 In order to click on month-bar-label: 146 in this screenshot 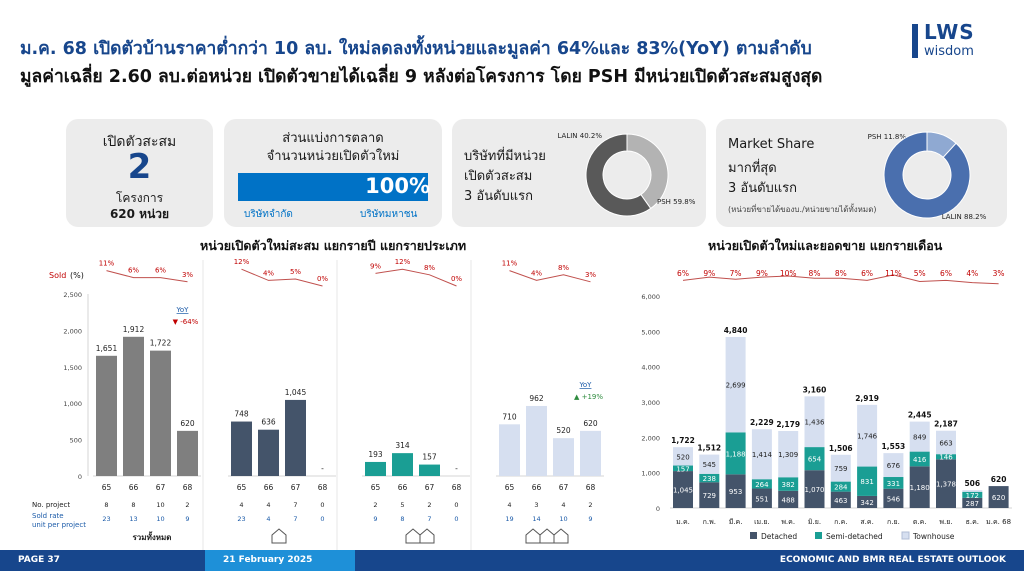, I will do `click(946, 458)`.